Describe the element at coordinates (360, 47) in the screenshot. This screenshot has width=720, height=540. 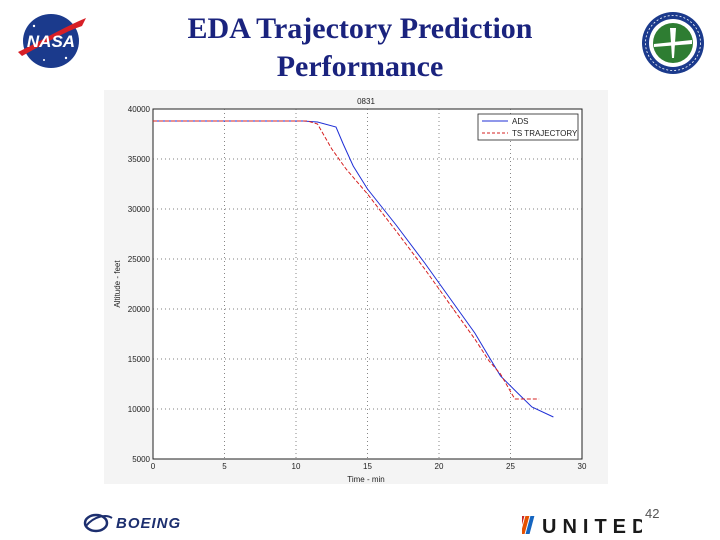
I see `slide-title: EDA Trajectory Prediction Performance` at that location.